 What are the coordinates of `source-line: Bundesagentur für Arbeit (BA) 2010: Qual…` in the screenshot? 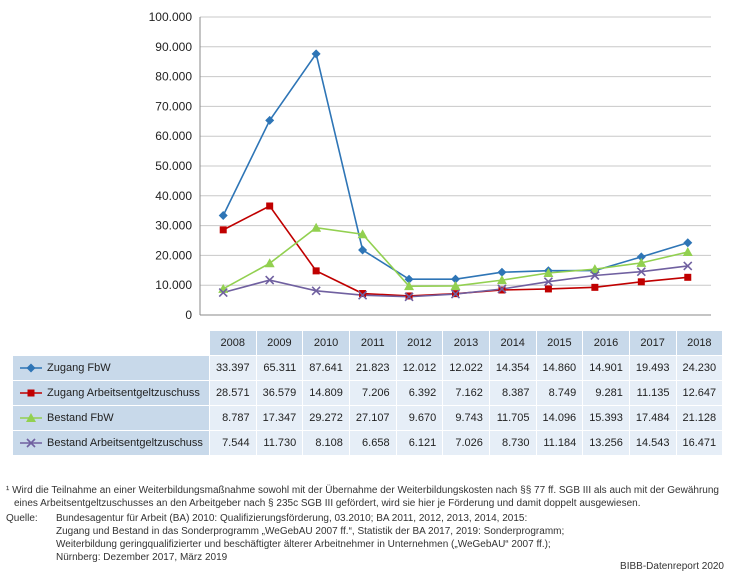 It's located at (292, 518).